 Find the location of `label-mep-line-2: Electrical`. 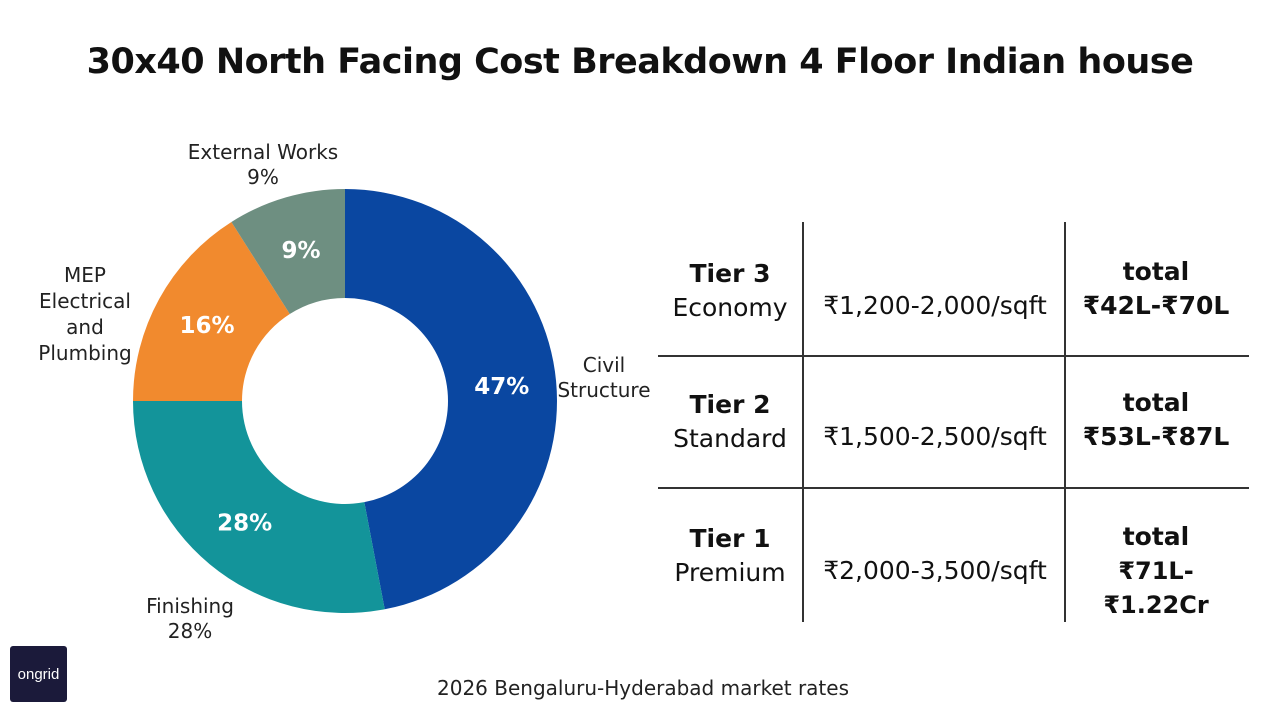

label-mep-line-2: Electrical is located at coordinates (85, 301).